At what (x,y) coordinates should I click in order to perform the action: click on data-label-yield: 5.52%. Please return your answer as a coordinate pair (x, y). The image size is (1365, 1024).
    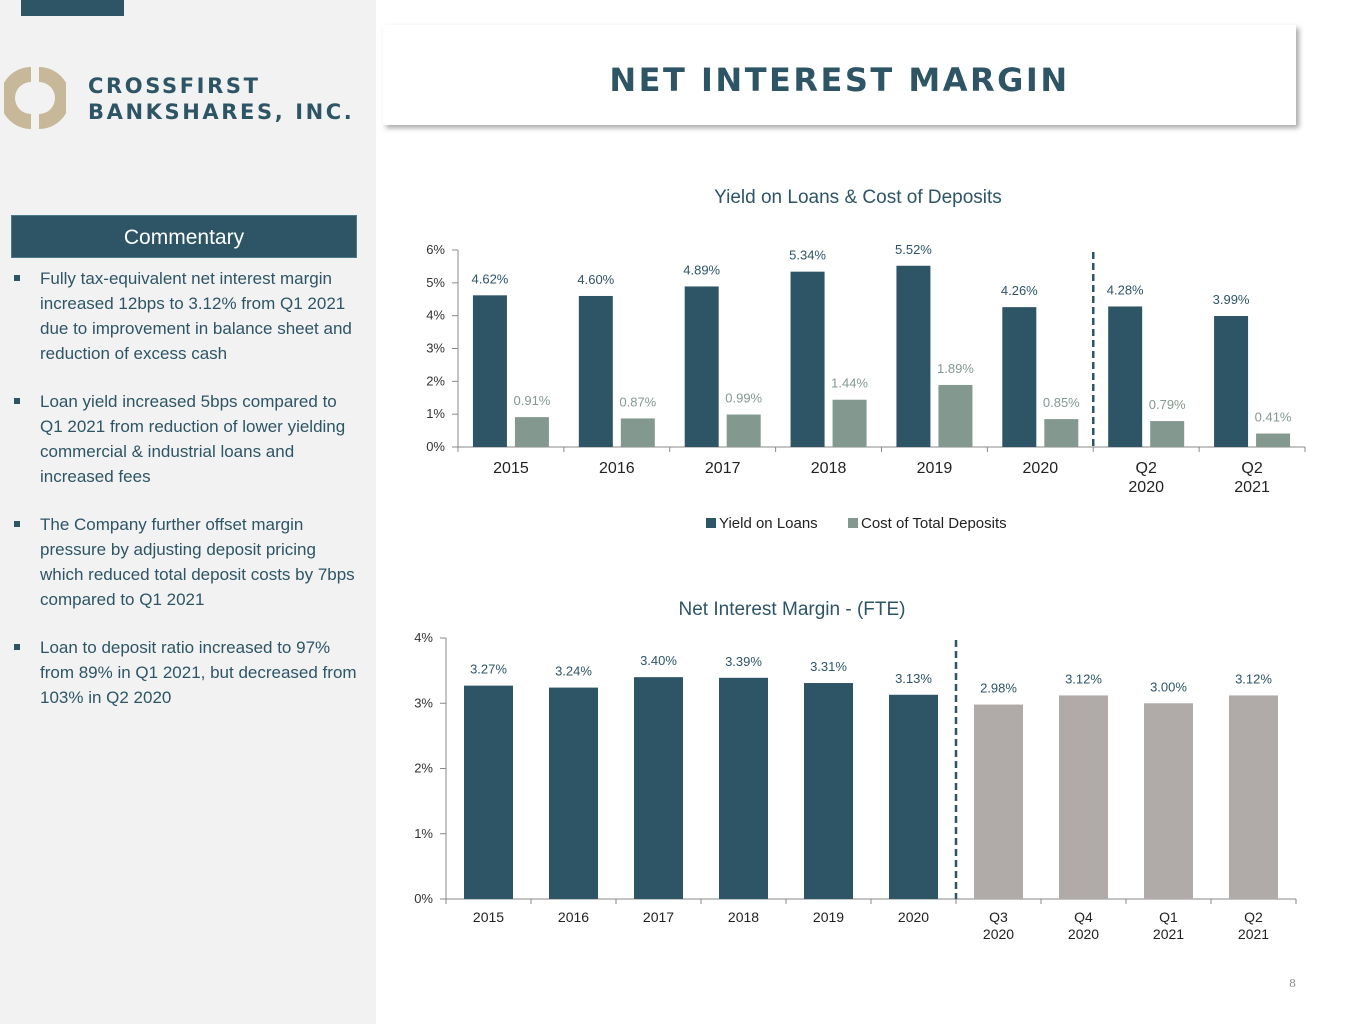
    Looking at the image, I should click on (913, 249).